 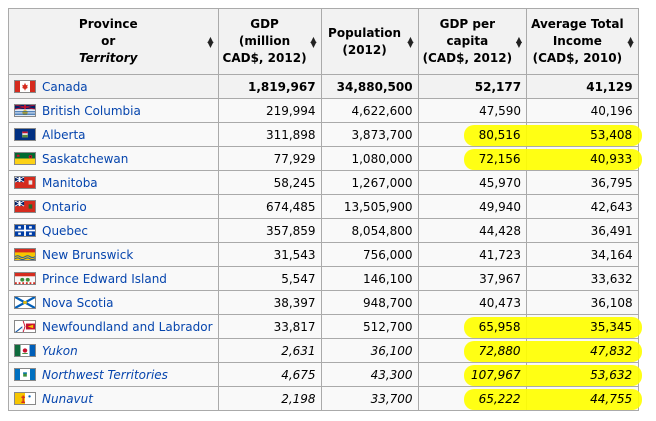 I want to click on gdp-cell: 1,819,967, so click(x=269, y=86).